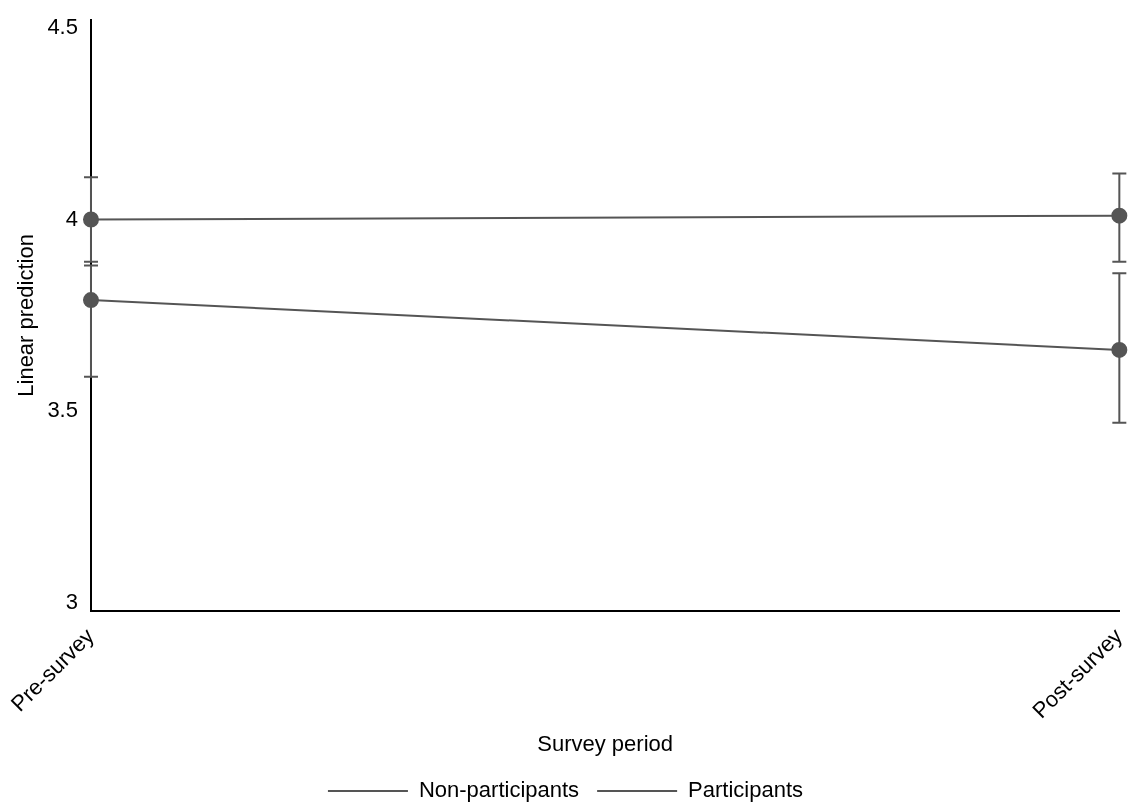  Describe the element at coordinates (746, 790) in the screenshot. I see `legend-label: Participants` at that location.